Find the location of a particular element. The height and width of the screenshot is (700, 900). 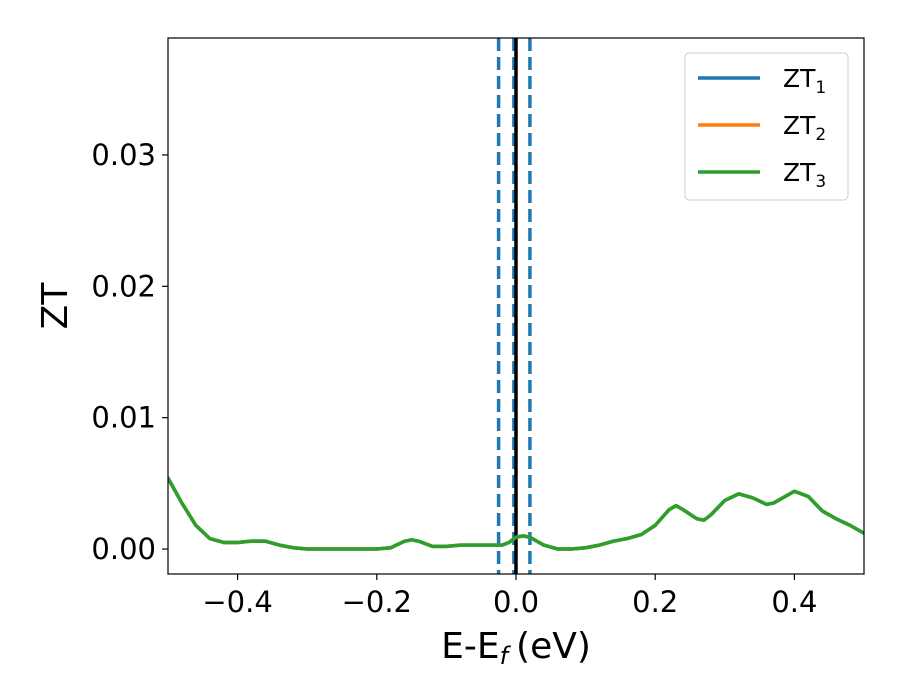

x-axis-label: E-Ef (eV) is located at coordinates (516, 648).